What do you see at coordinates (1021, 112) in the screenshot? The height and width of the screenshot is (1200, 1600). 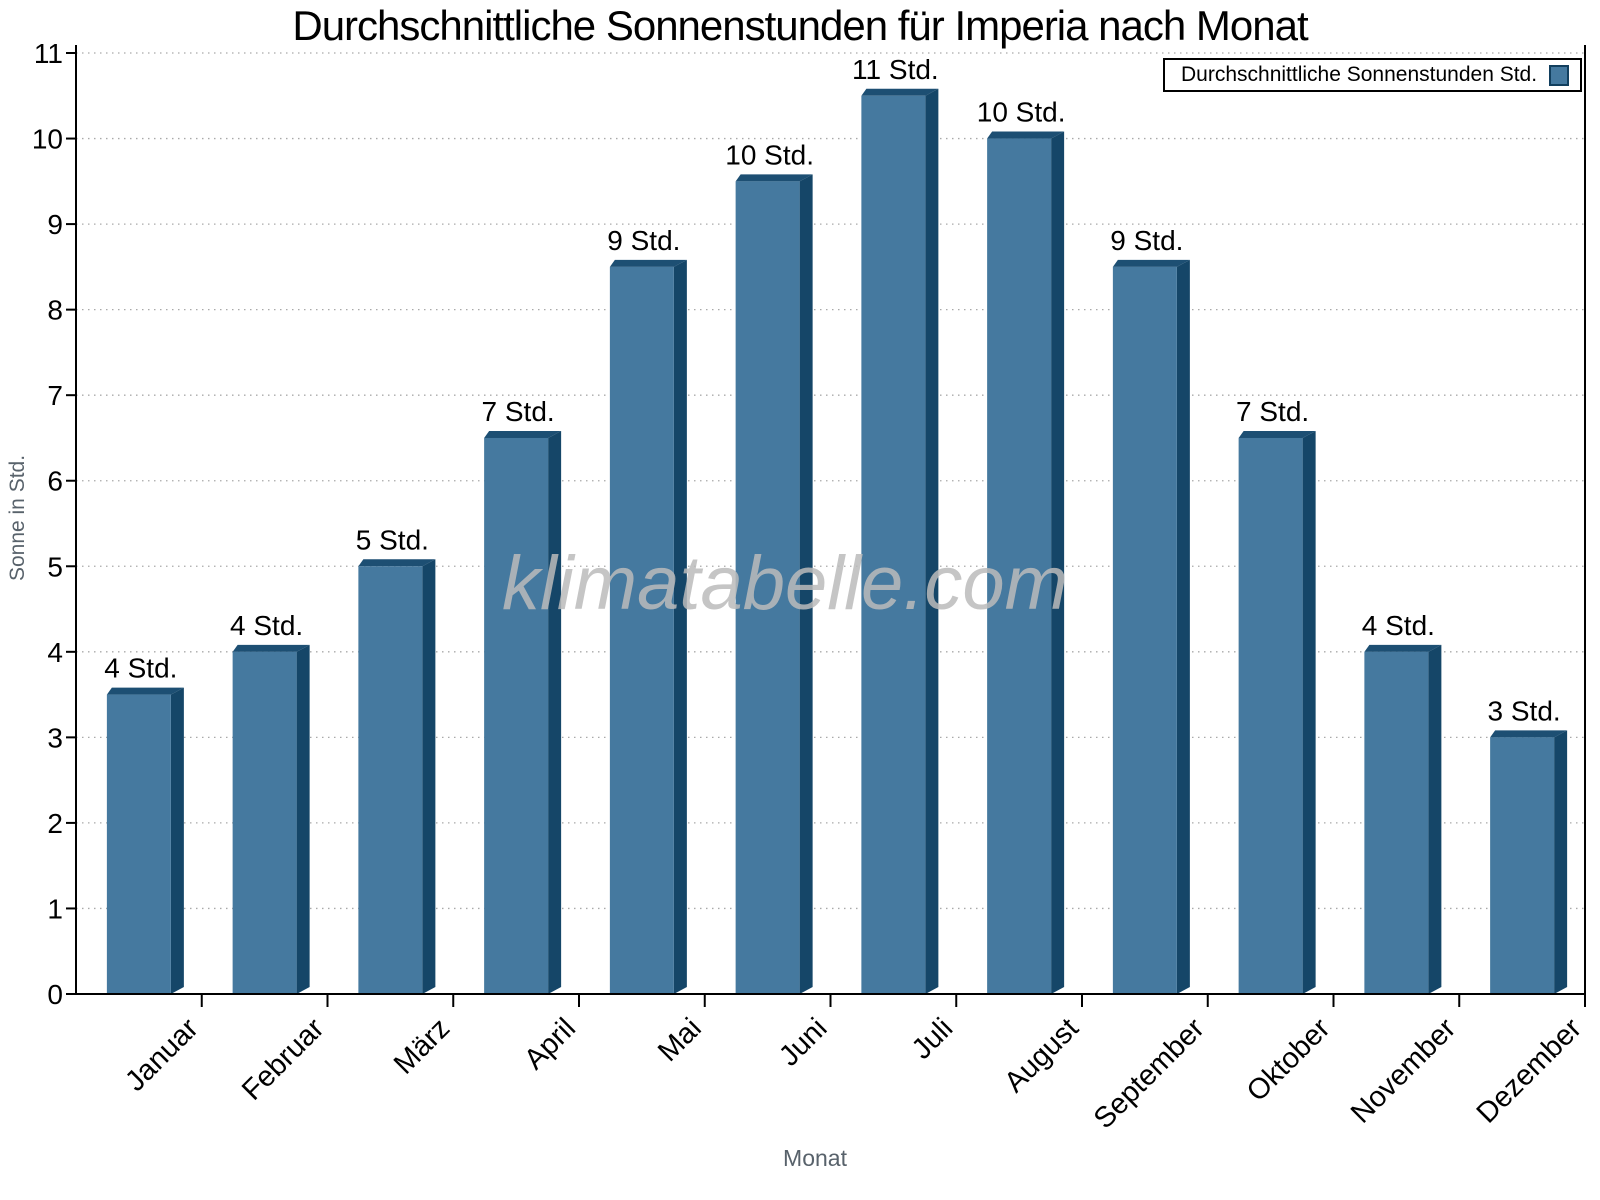 I see `bar-value-label-august: 10 Std.` at bounding box center [1021, 112].